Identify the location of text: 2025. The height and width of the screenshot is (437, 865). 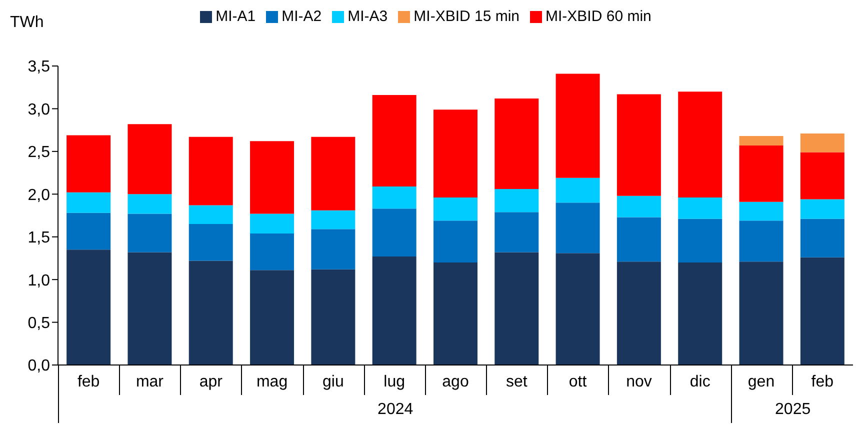
(792, 409).